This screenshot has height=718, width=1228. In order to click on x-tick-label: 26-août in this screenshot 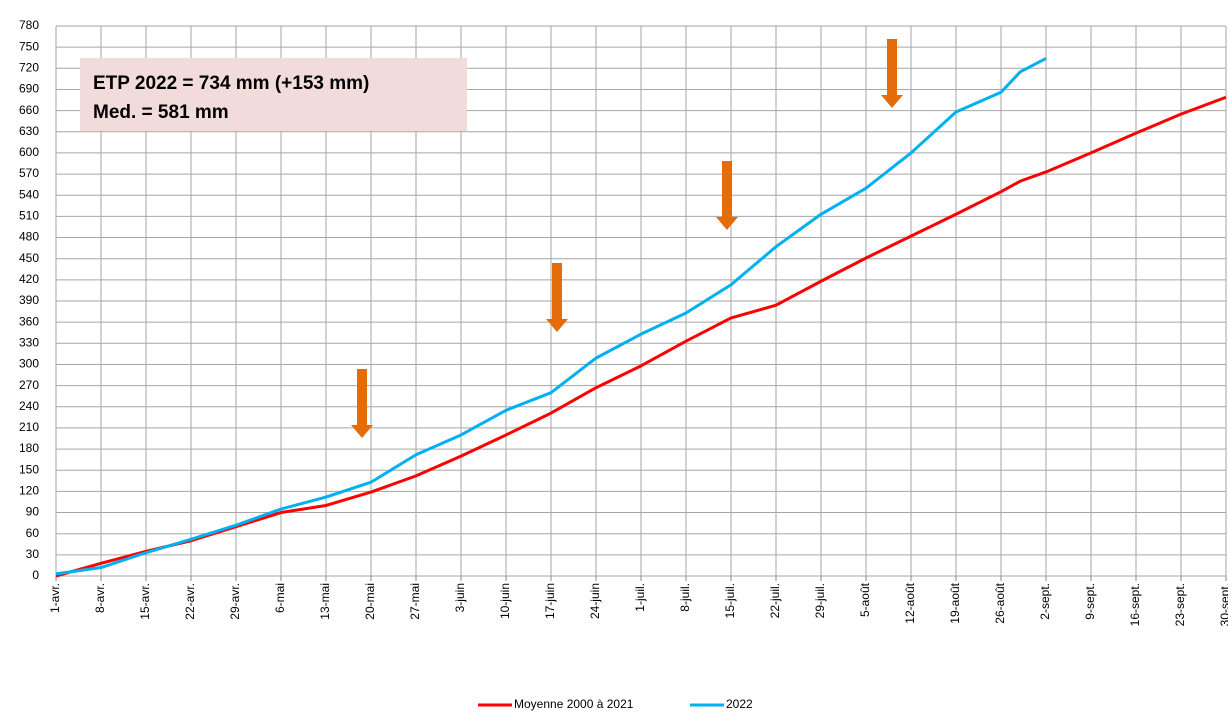, I will do `click(1000, 602)`.